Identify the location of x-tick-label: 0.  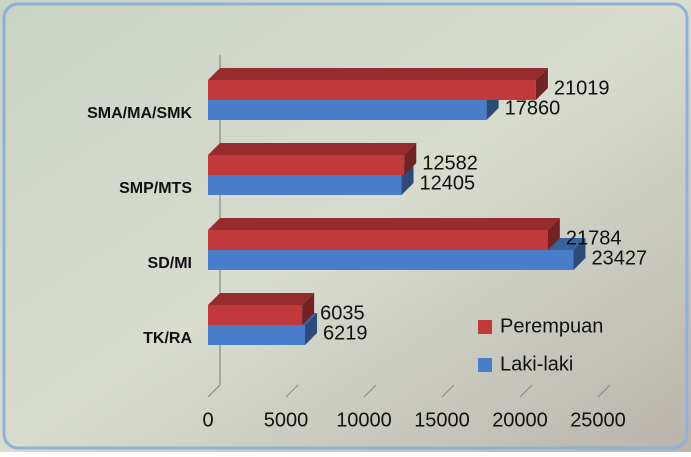
(207, 420).